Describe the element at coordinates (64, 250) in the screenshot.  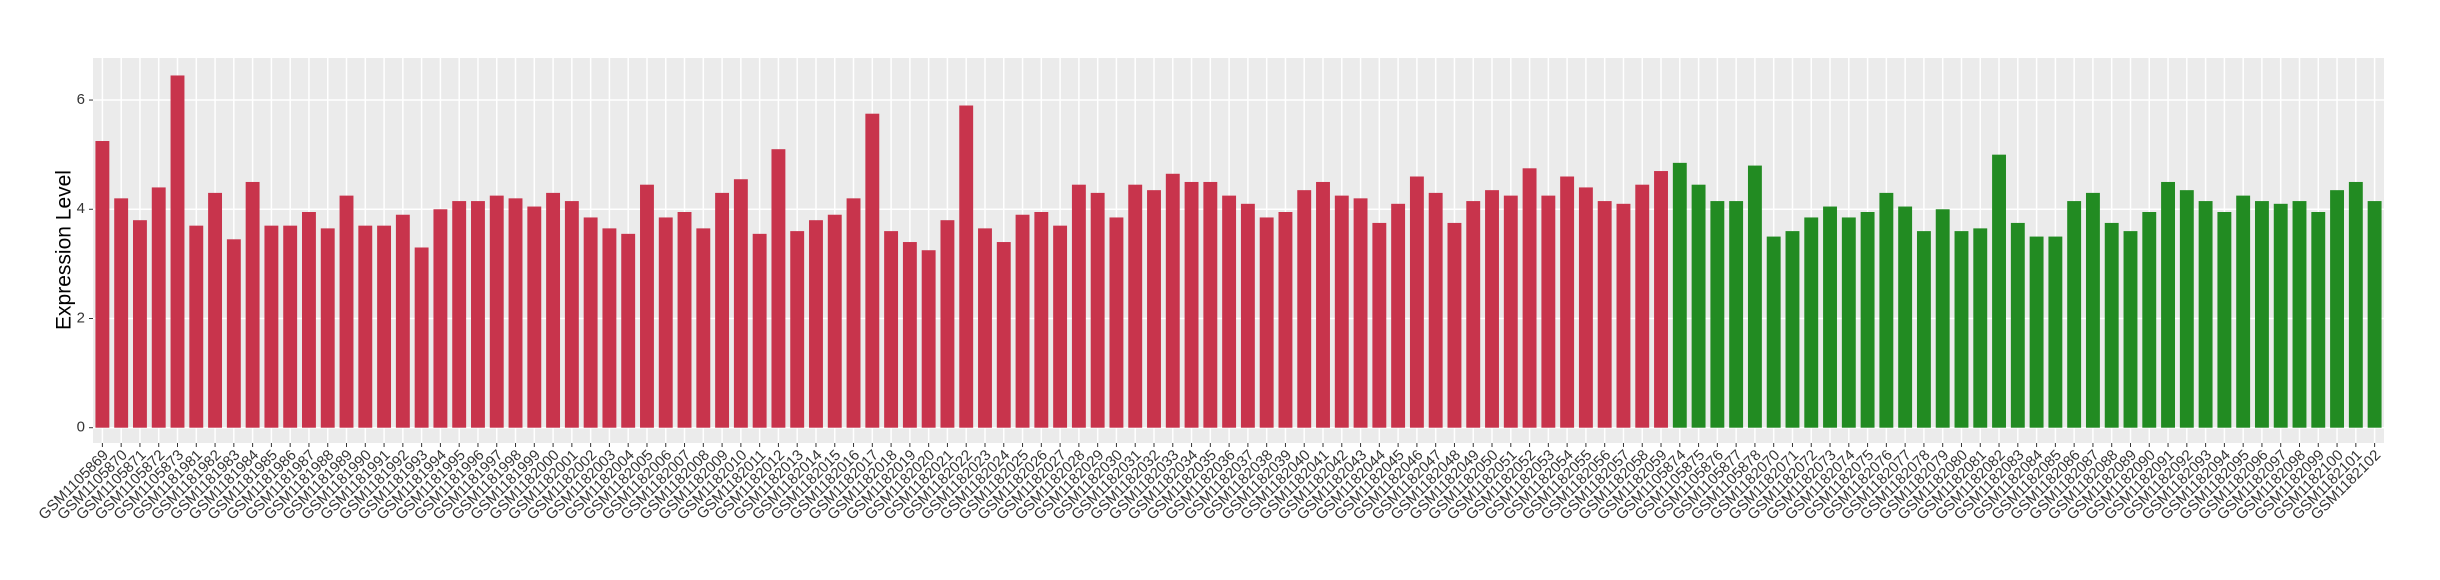
I see `y-axis-label: Expression Level` at that location.